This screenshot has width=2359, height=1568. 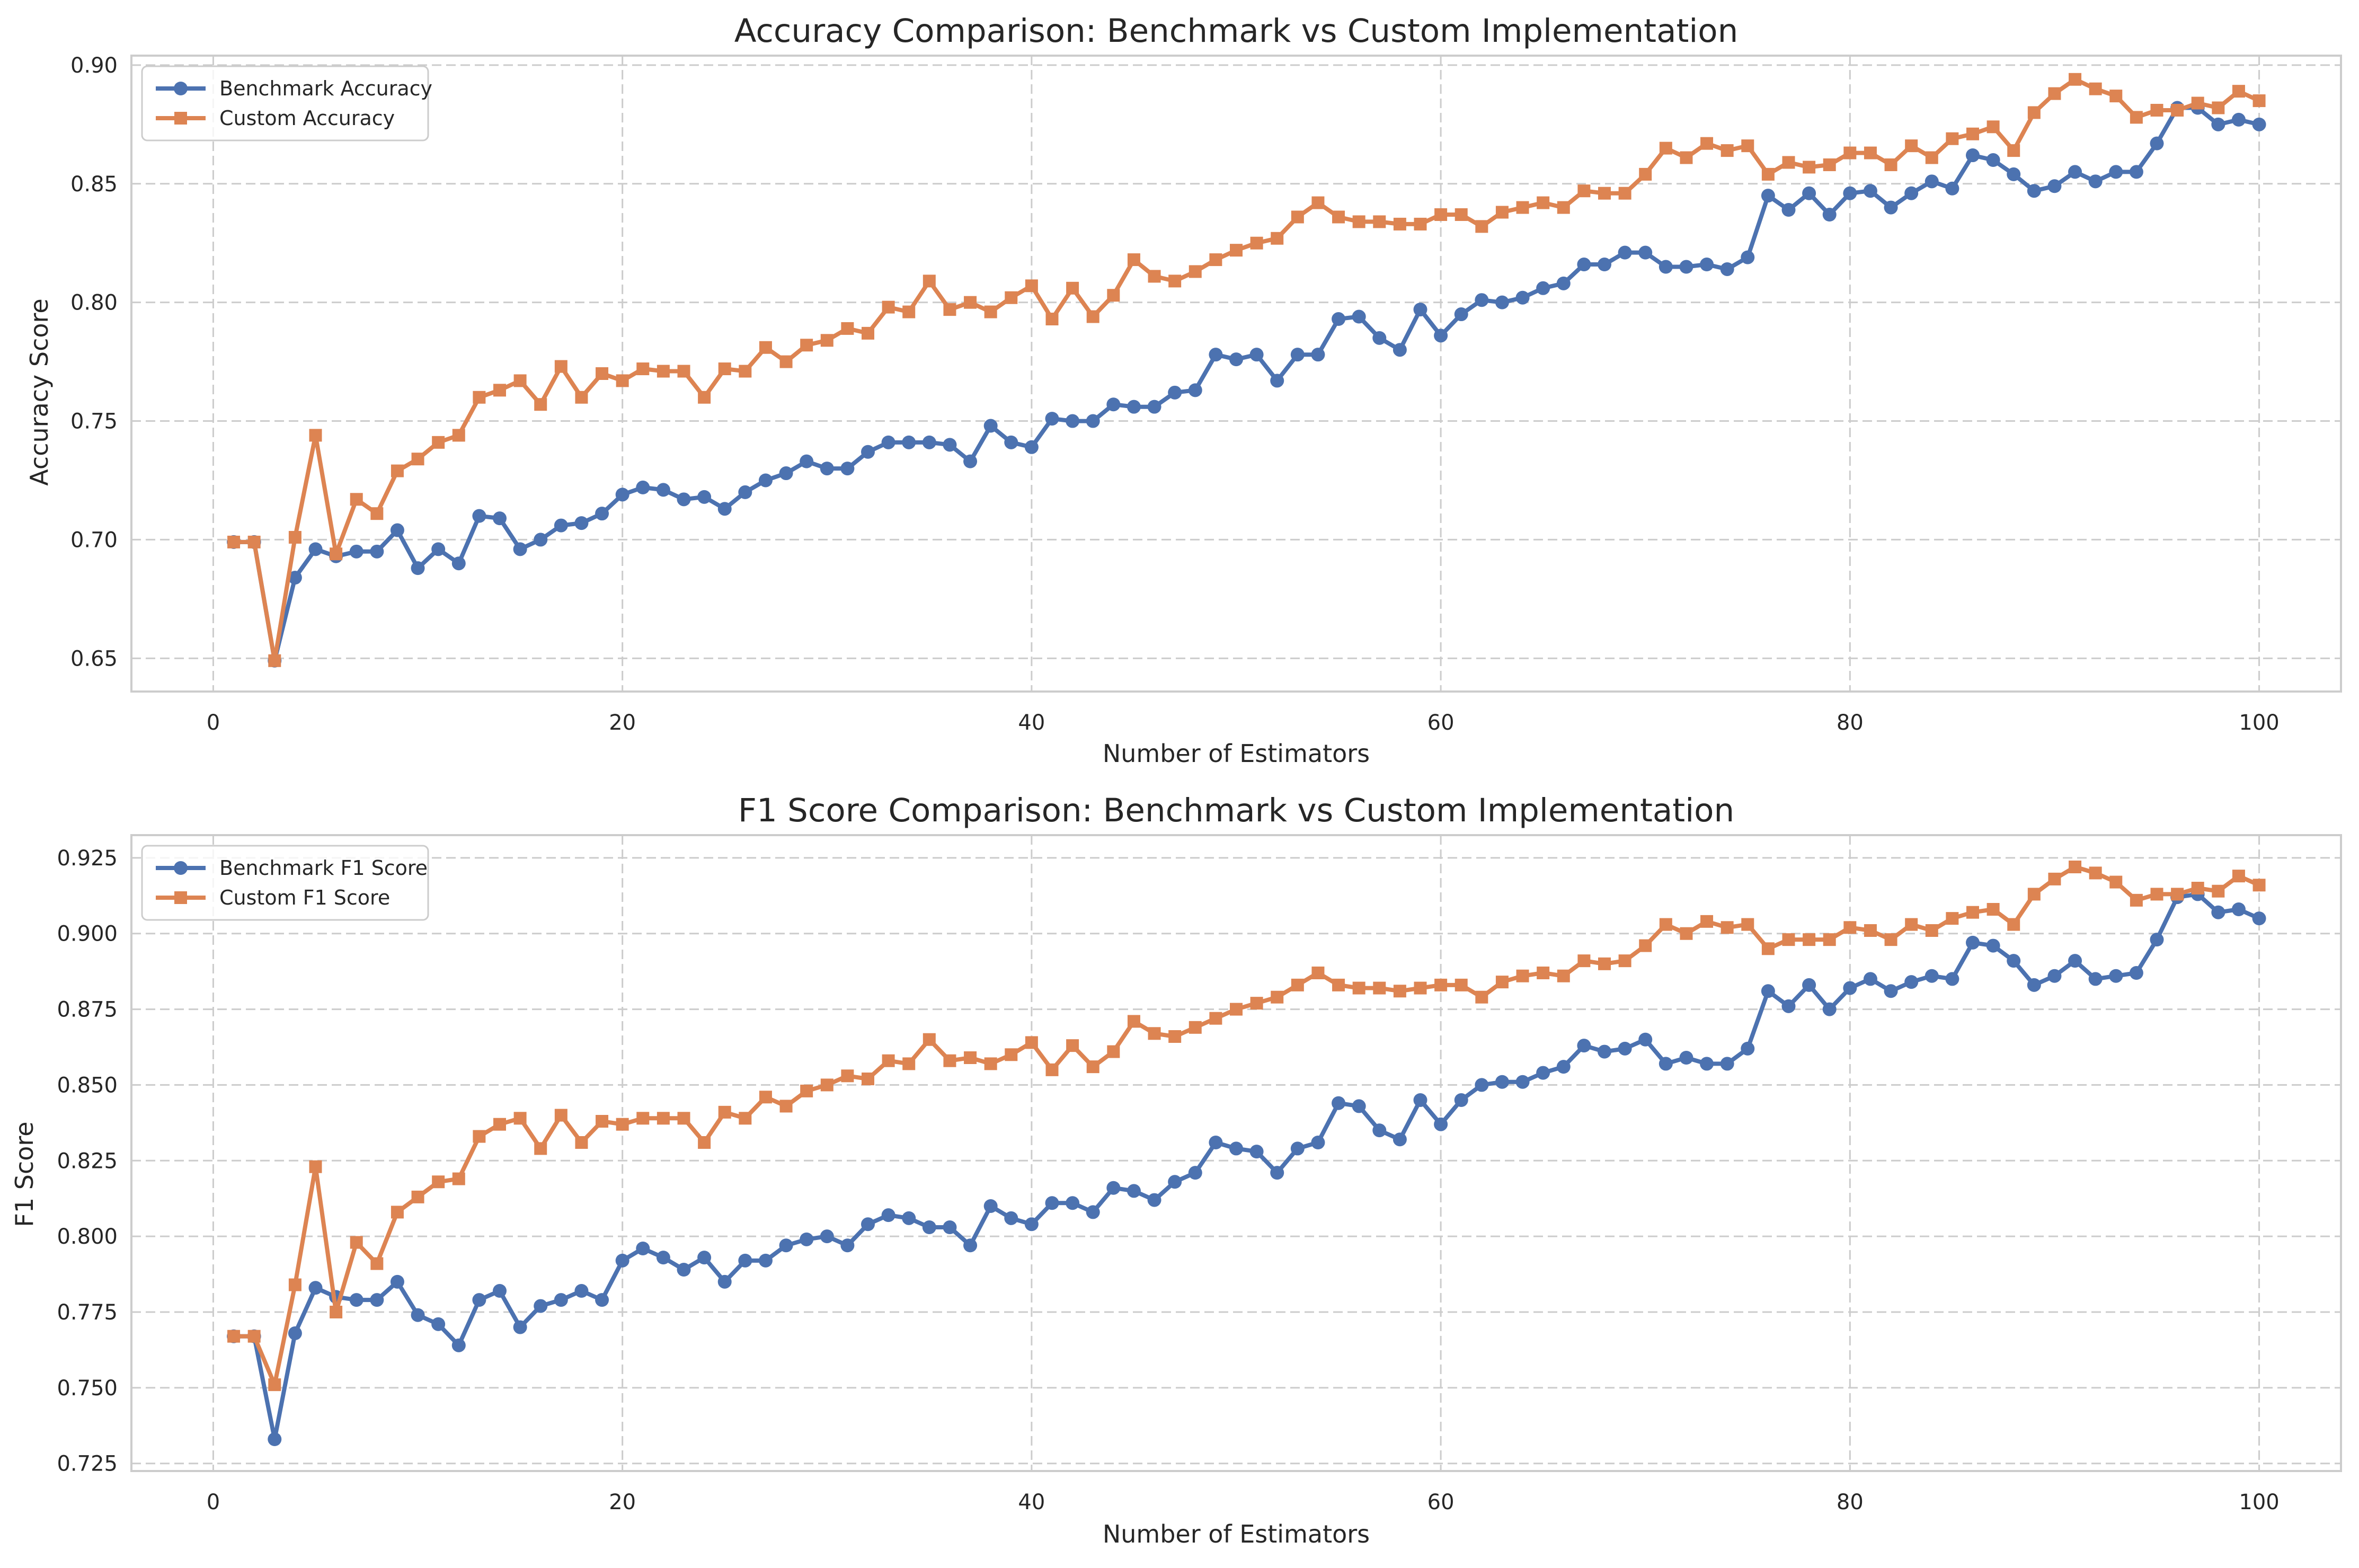 What do you see at coordinates (1441, 1502) in the screenshot?
I see `x-tick-label: 60` at bounding box center [1441, 1502].